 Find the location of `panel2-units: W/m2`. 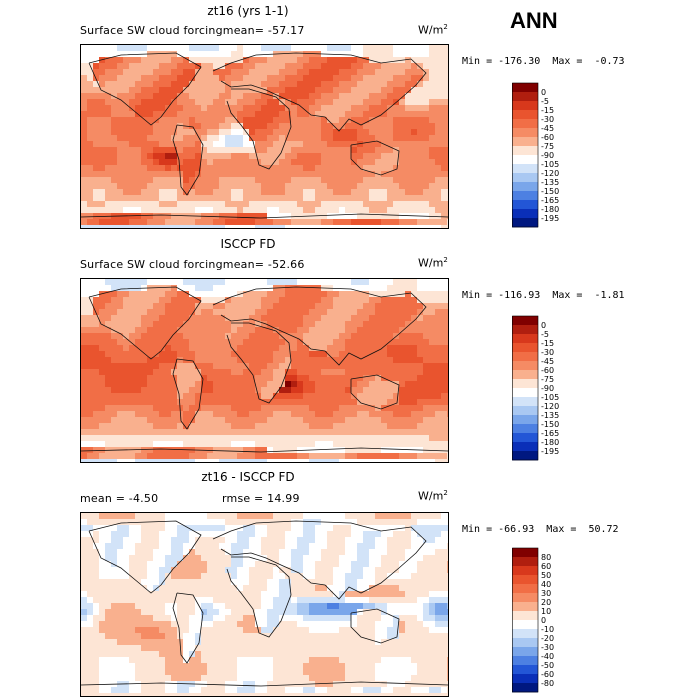

panel2-units: W/m2 is located at coordinates (433, 263).